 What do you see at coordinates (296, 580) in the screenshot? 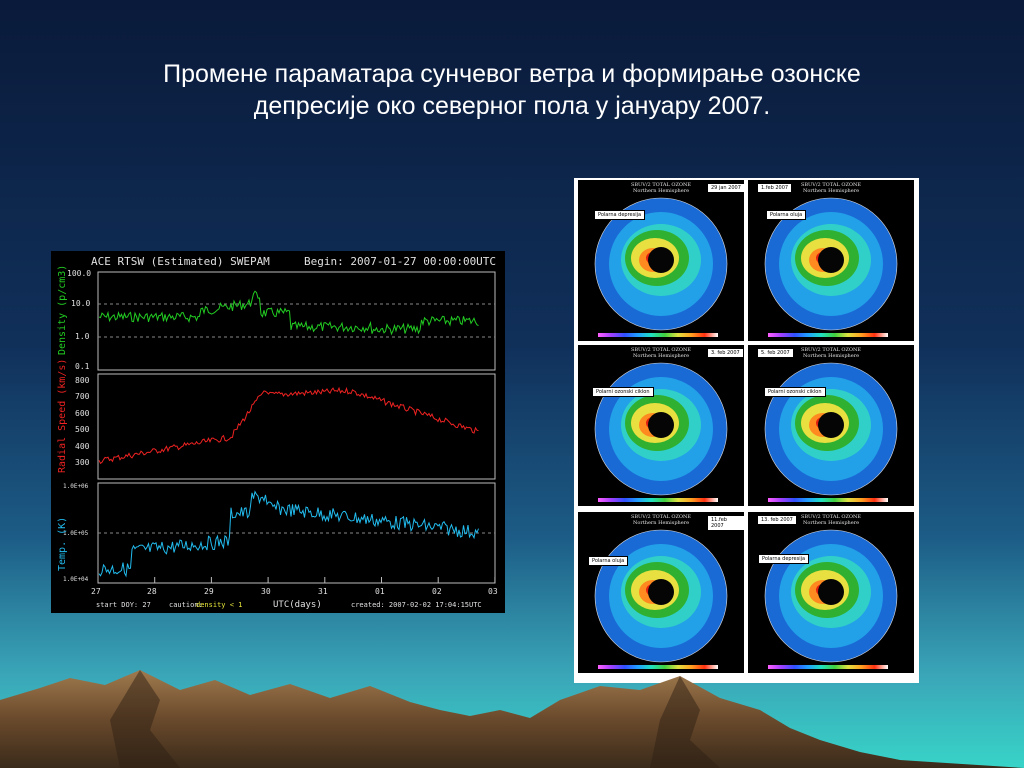
I see `x-axis-ticks` at bounding box center [296, 580].